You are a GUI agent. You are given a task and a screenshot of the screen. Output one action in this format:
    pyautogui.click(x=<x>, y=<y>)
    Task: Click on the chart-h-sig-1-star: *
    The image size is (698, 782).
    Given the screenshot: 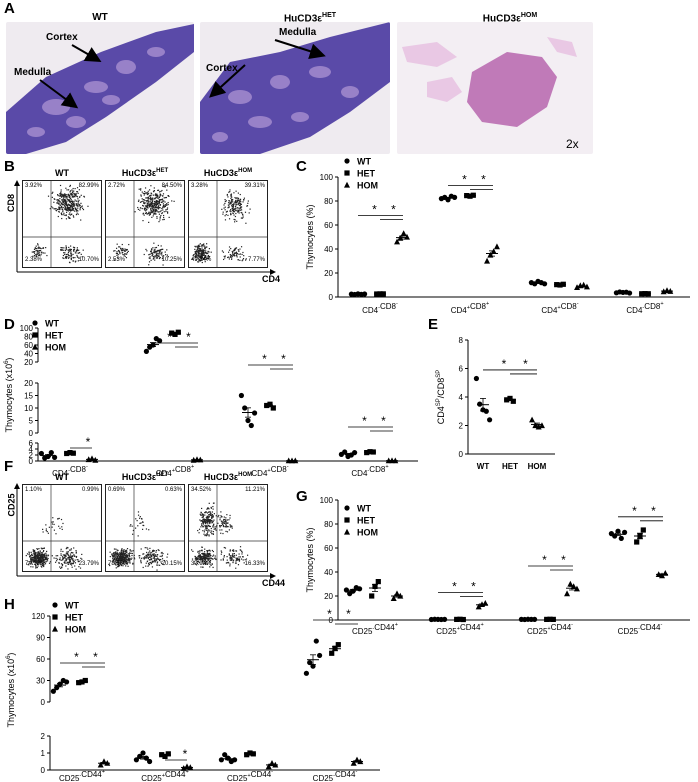 What is the action you would take?
    pyautogui.click(x=185, y=754)
    